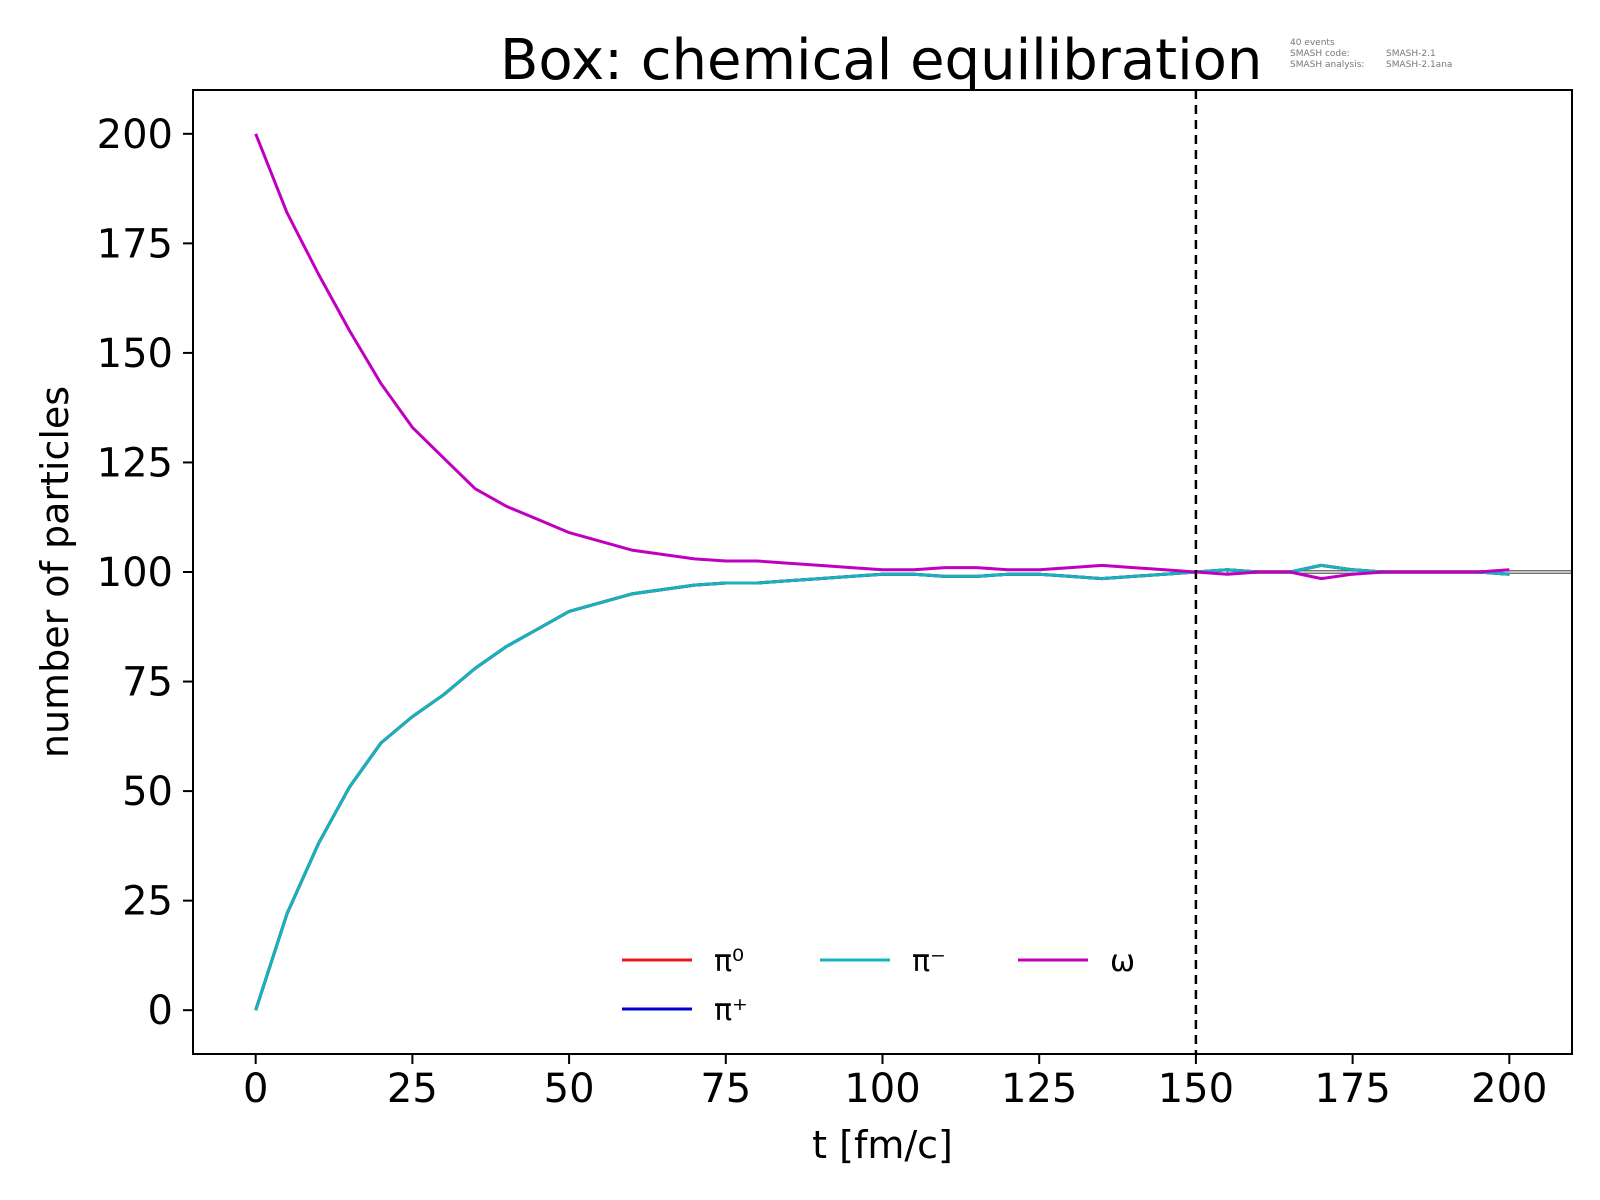 Image resolution: width=1600 pixels, height=1200 pixels. What do you see at coordinates (147, 902) in the screenshot?
I see `y-tick-label-1: 25` at bounding box center [147, 902].